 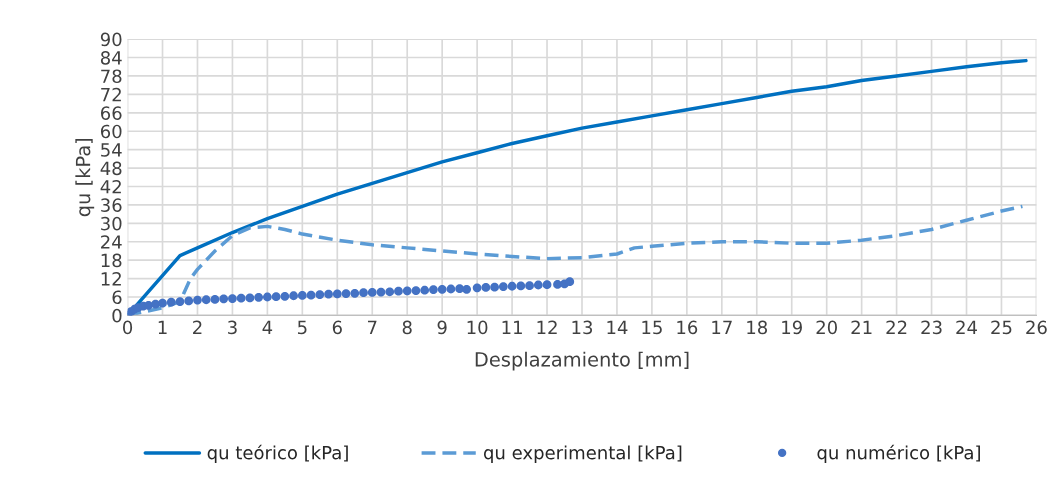 What do you see at coordinates (111, 39) in the screenshot?
I see `y-tick-label: 90` at bounding box center [111, 39].